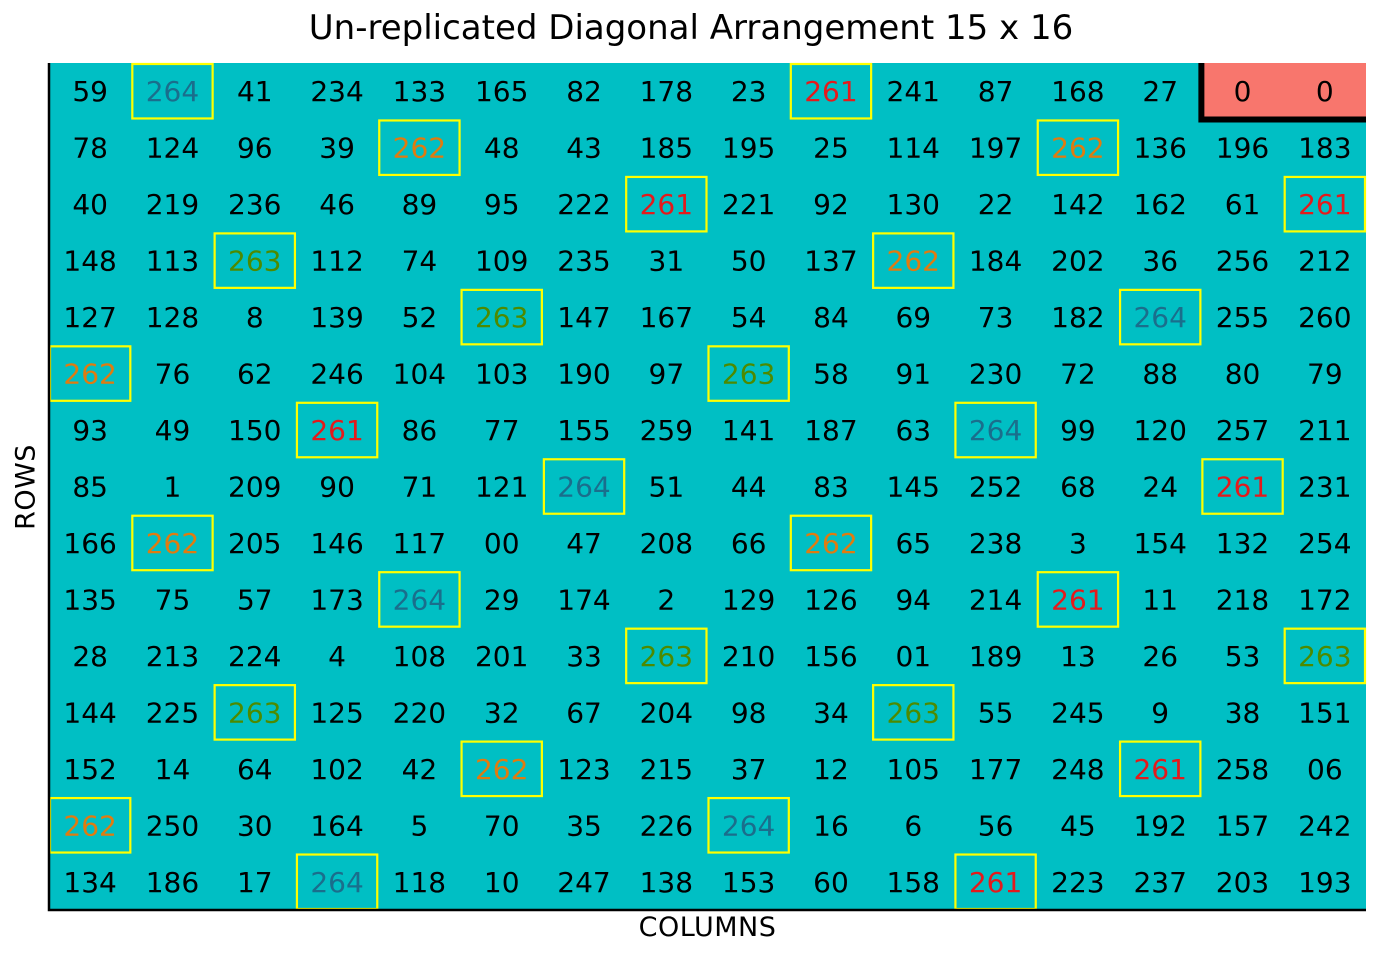 The height and width of the screenshot is (960, 1382). What do you see at coordinates (336, 712) in the screenshot?
I see `cell-label: 125` at bounding box center [336, 712].